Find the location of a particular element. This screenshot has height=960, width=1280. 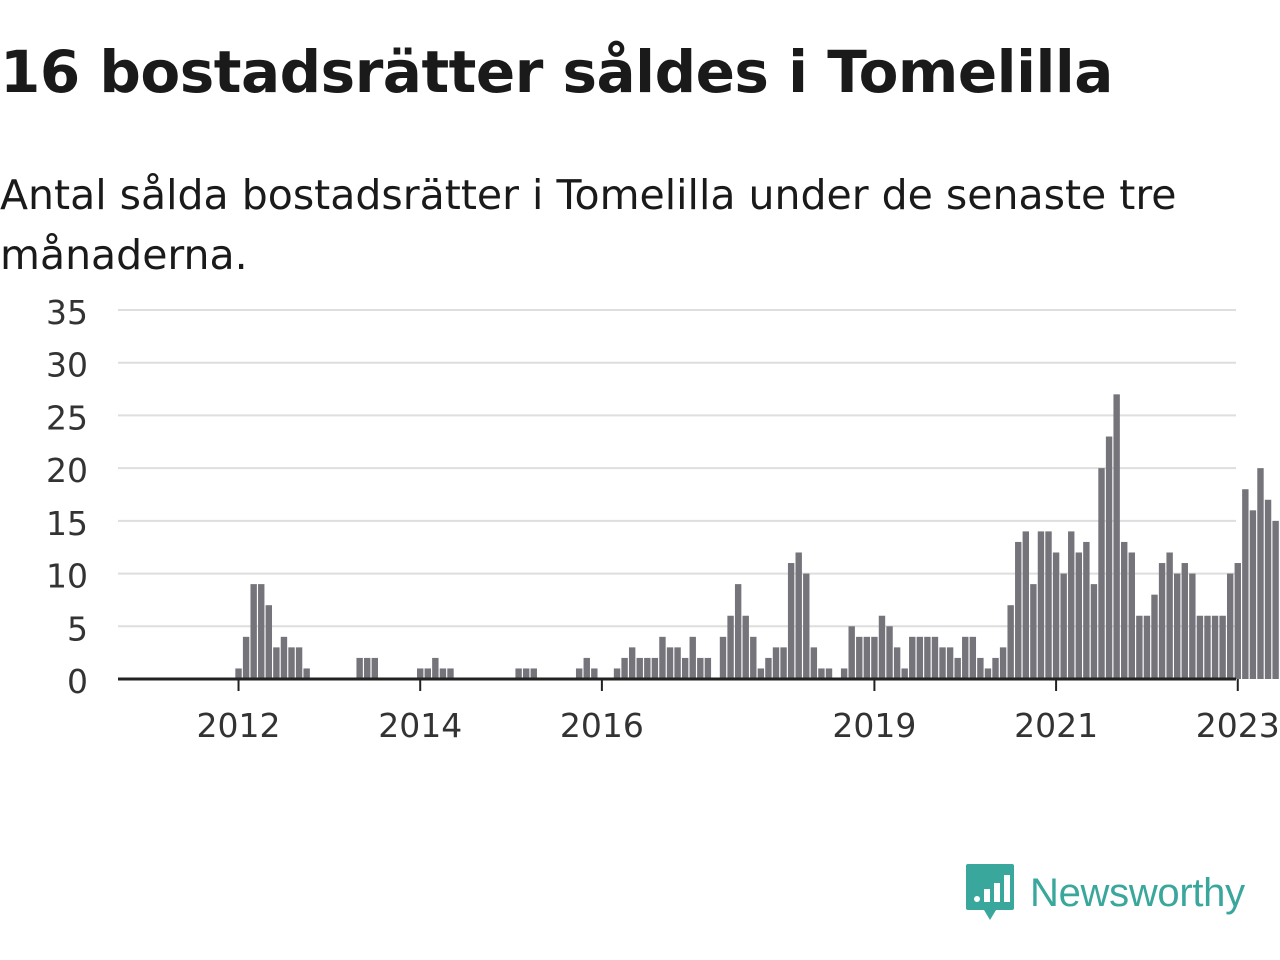

y-tick-label: 25 is located at coordinates (67, 417).